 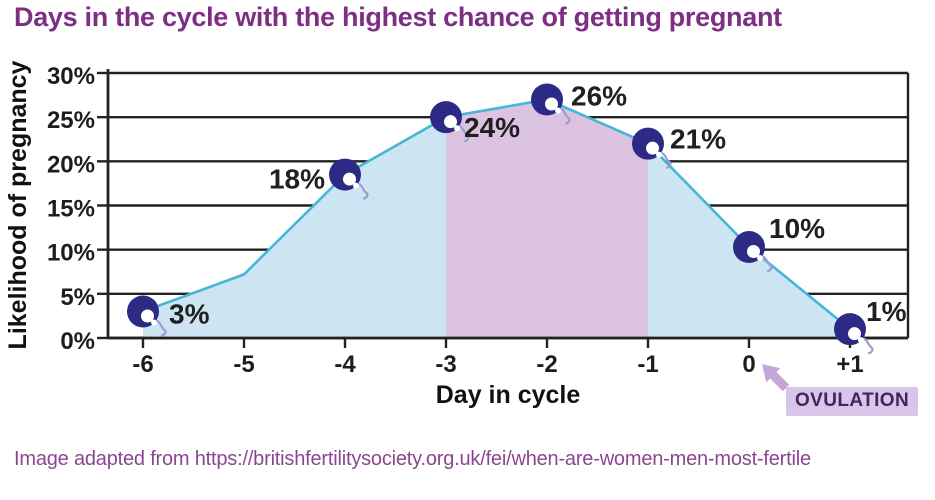 What do you see at coordinates (345, 364) in the screenshot?
I see `x-tick-label: -4` at bounding box center [345, 364].